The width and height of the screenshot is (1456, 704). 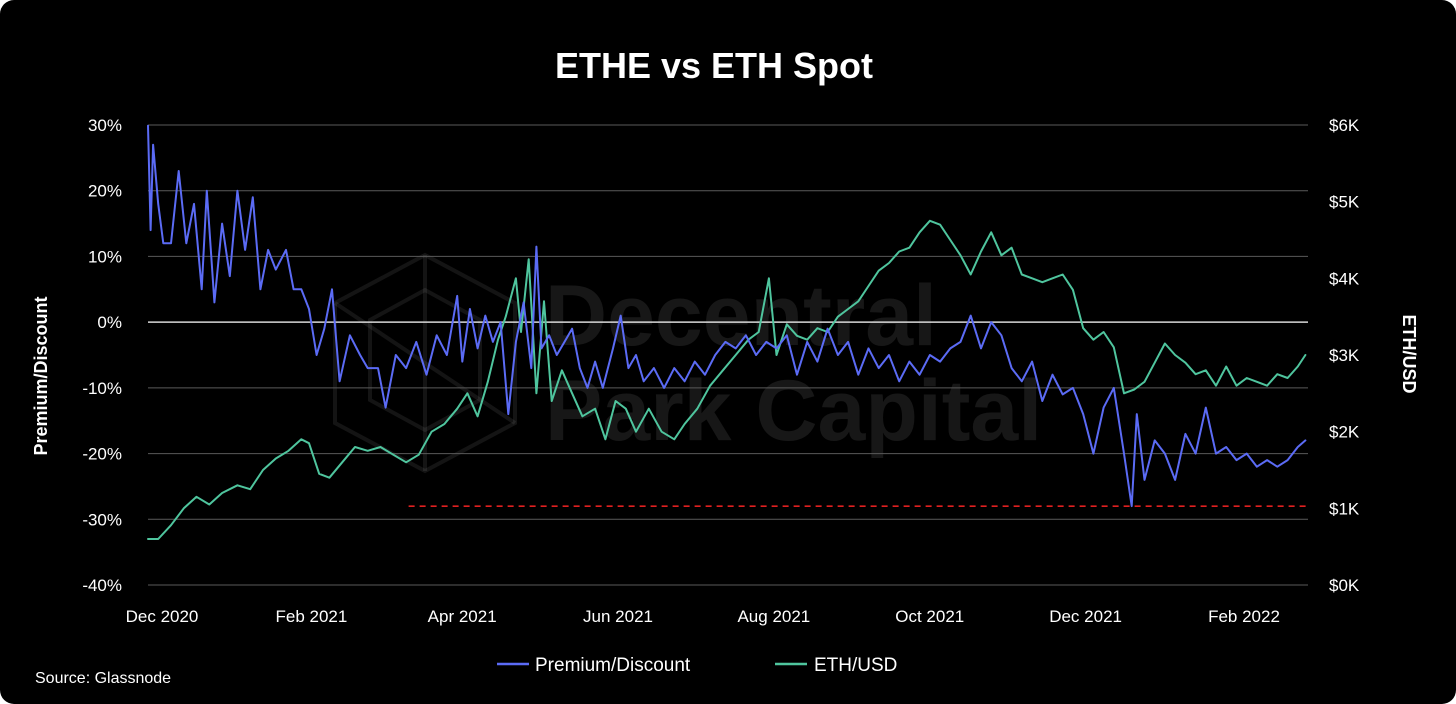 What do you see at coordinates (102, 454) in the screenshot?
I see `left-tick-label: -20%` at bounding box center [102, 454].